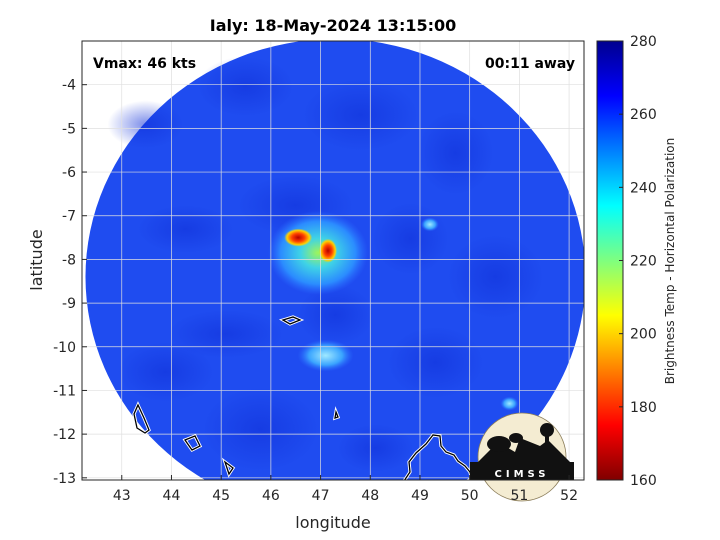 Image resolution: width=720 pixels, height=540 pixels. Describe the element at coordinates (643, 115) in the screenshot. I see `colorbar-tick-label: 260` at that location.